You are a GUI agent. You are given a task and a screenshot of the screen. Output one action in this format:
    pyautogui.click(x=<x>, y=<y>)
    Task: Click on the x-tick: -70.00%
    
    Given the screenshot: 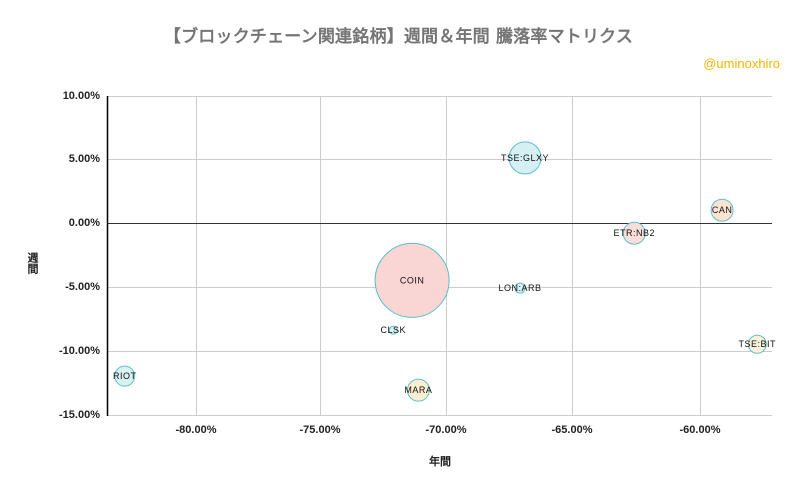 What is the action you would take?
    pyautogui.click(x=446, y=430)
    